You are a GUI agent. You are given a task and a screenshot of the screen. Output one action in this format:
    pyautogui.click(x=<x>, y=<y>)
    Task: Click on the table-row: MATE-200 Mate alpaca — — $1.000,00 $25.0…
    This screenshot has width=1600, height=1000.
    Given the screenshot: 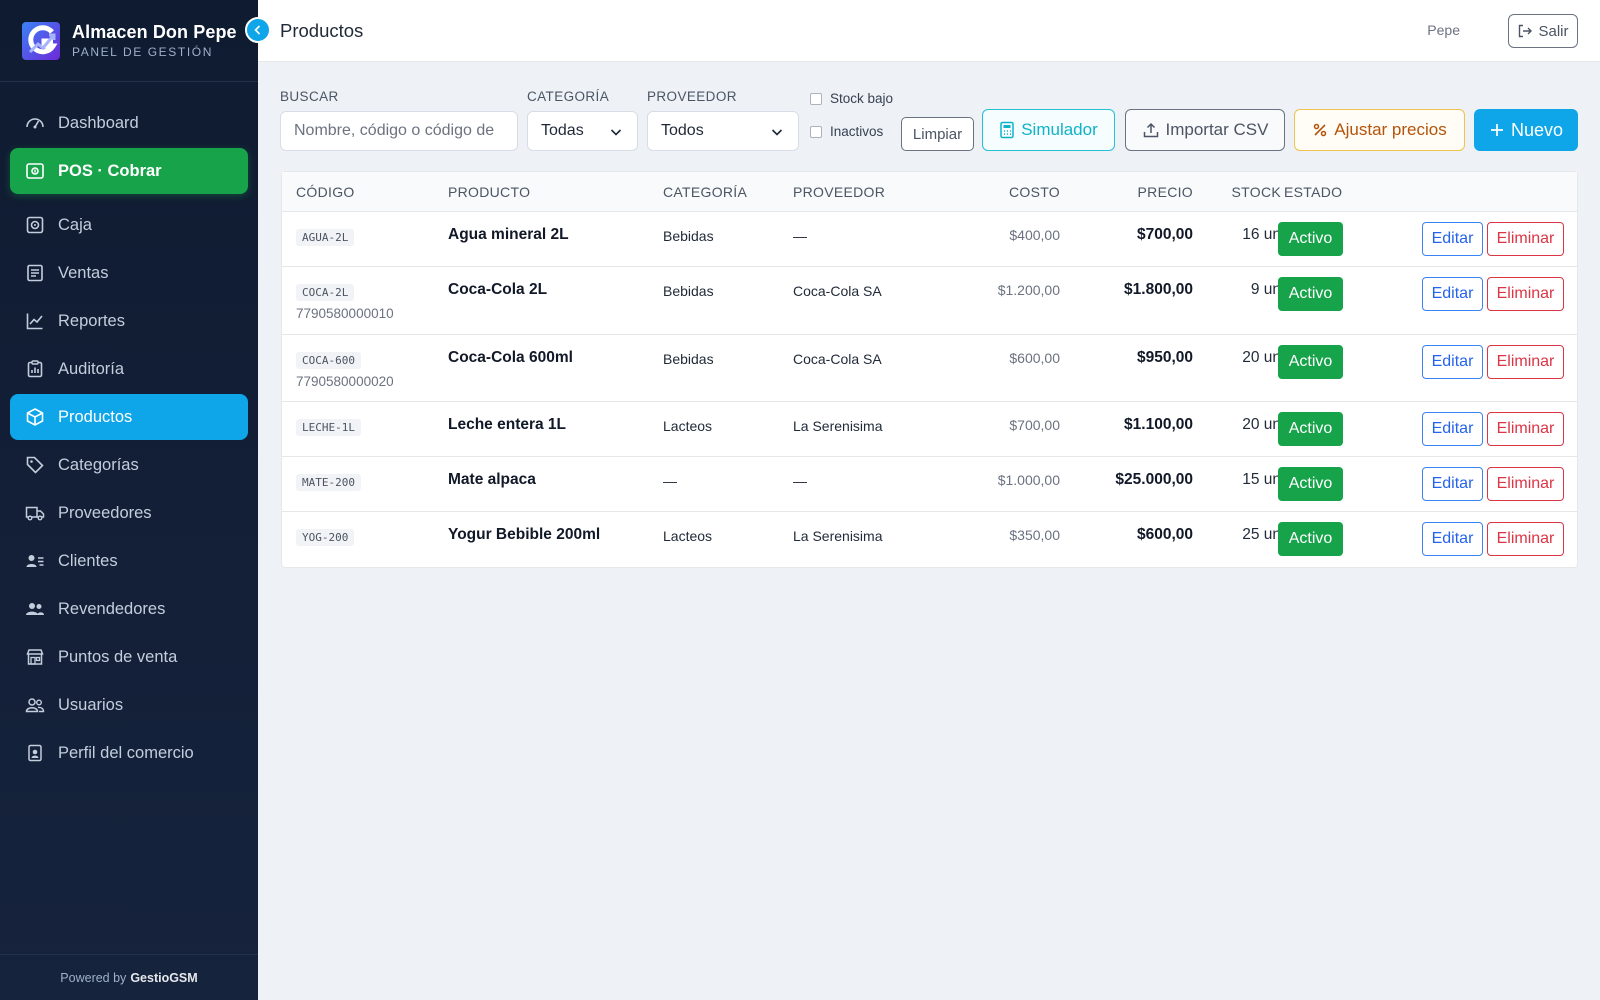 What is the action you would take?
    pyautogui.click(x=929, y=484)
    